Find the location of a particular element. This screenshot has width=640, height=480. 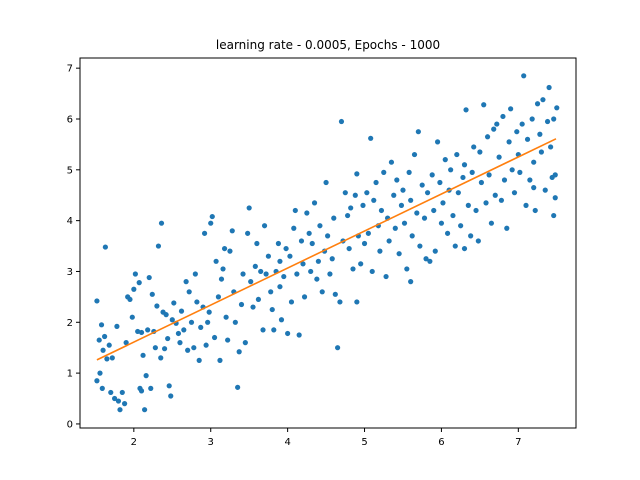

x-tick-label: 4 is located at coordinates (287, 442).